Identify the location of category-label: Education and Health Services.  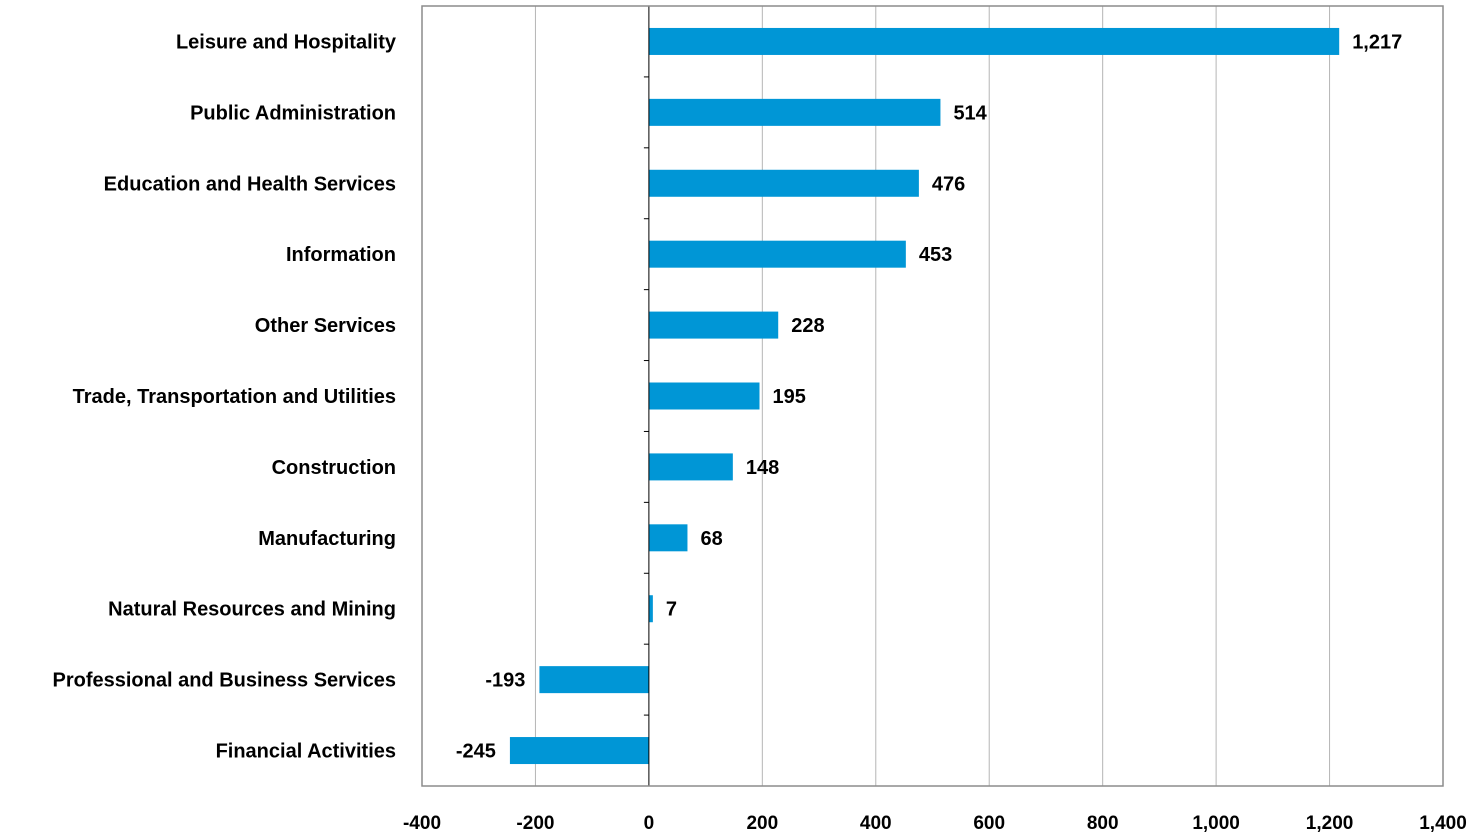
(250, 184).